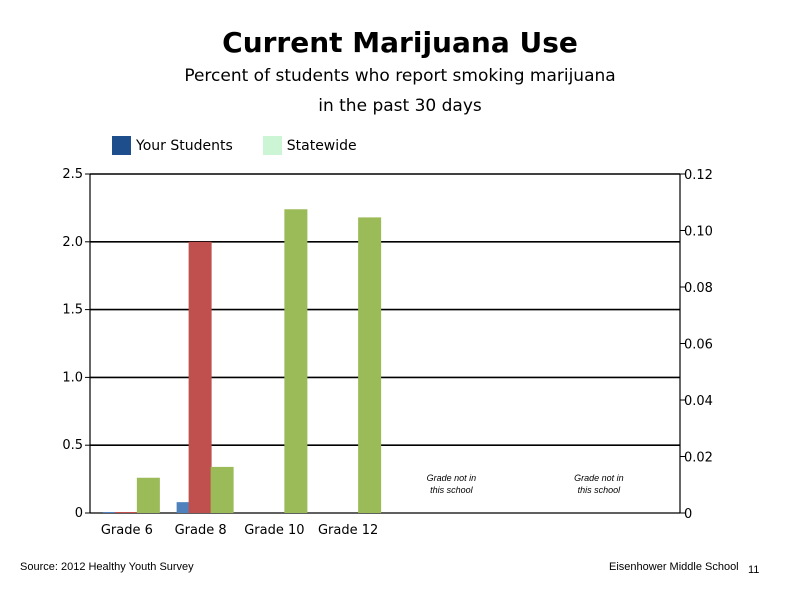  Describe the element at coordinates (72, 310) in the screenshot. I see `y-left-tick-label: 1.5` at that location.